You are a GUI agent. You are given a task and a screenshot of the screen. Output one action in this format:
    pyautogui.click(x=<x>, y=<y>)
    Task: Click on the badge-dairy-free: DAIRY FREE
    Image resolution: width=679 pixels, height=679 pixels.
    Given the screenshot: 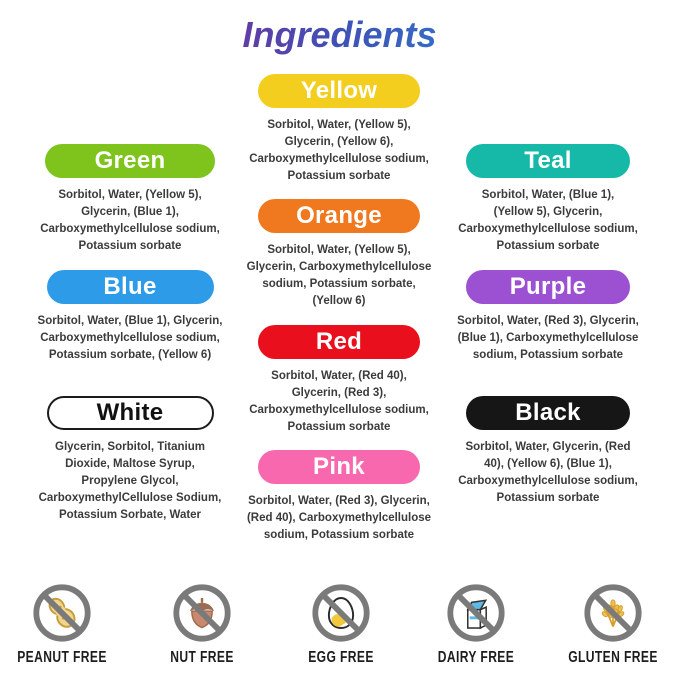 What is the action you would take?
    pyautogui.click(x=476, y=624)
    